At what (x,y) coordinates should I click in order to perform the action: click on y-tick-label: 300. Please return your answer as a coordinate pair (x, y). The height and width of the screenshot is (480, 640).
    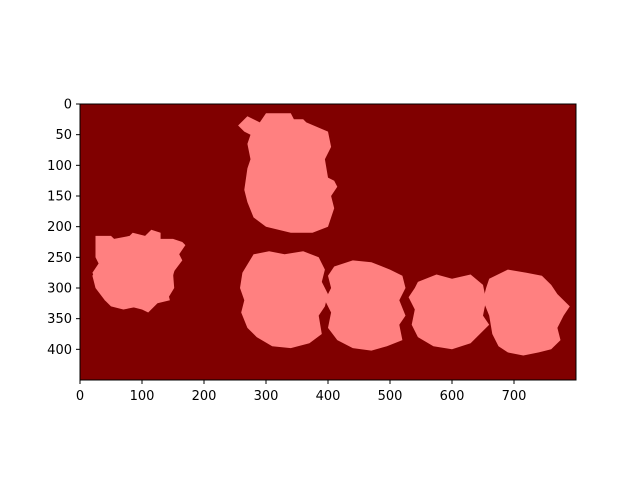
    Looking at the image, I should click on (59, 289).